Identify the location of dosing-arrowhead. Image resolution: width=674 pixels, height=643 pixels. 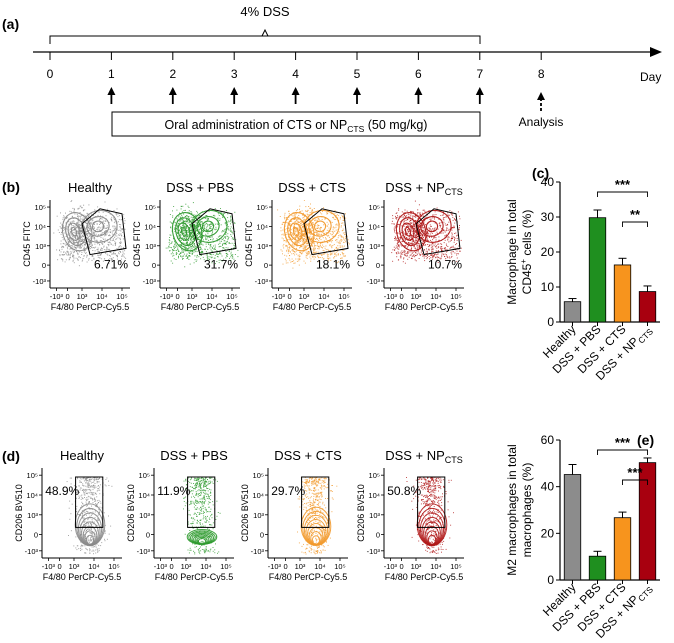
(418, 91).